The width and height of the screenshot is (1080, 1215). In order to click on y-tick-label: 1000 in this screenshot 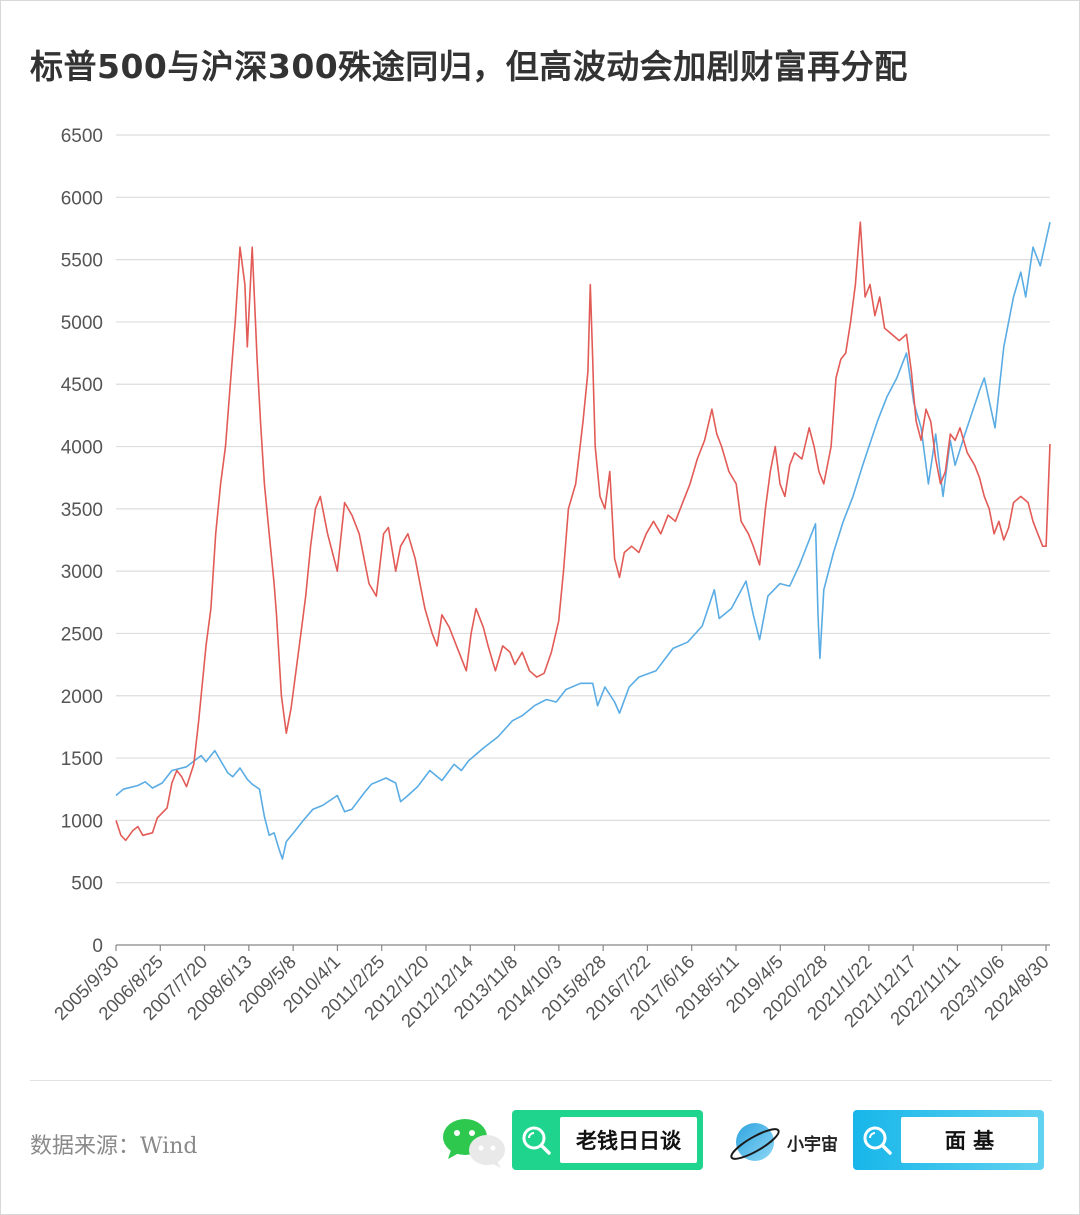, I will do `click(82, 821)`.